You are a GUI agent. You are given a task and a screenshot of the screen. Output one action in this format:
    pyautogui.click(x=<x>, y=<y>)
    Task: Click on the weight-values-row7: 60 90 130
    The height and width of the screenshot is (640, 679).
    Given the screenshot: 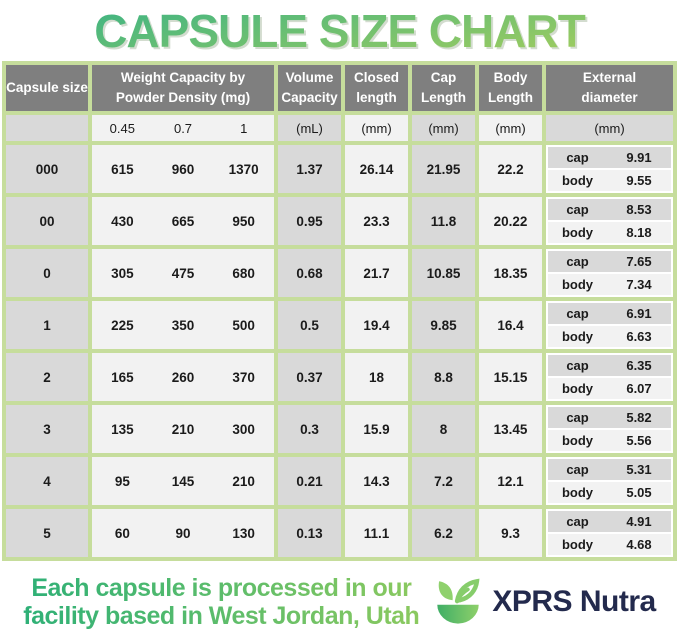 What is the action you would take?
    pyautogui.click(x=183, y=533)
    